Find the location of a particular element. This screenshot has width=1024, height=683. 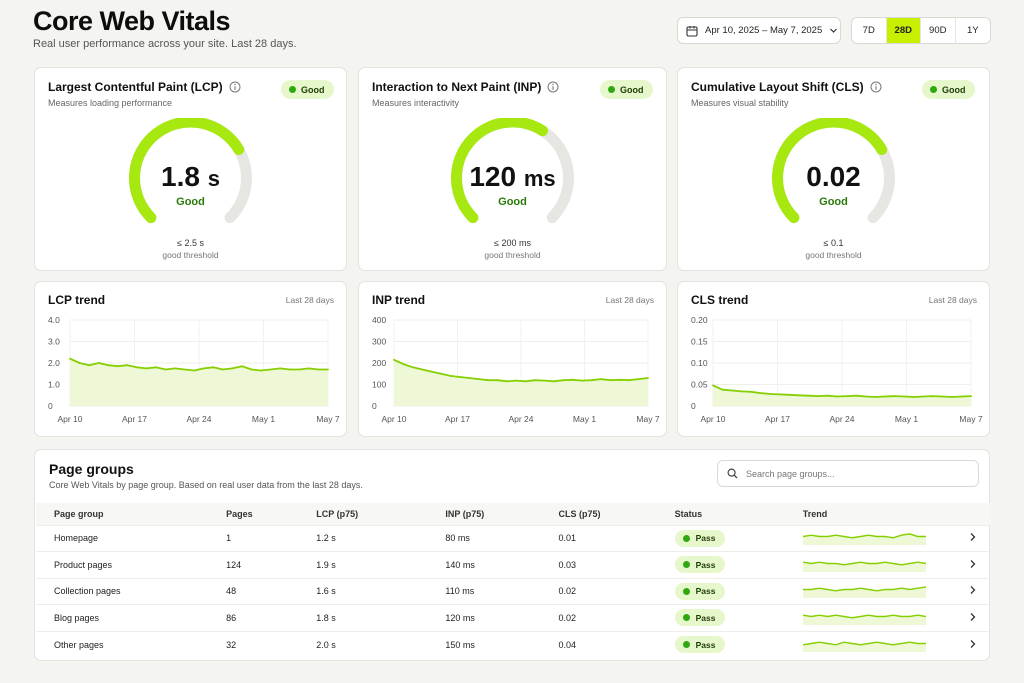

y-tick-label: 0.10 is located at coordinates (699, 363).